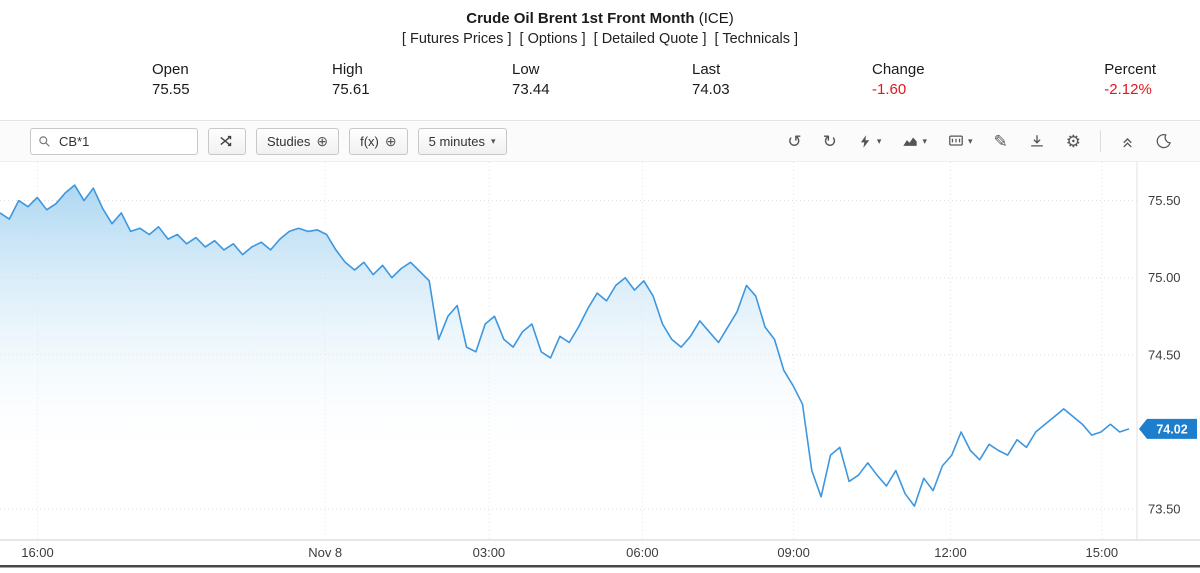 The image size is (1200, 573). What do you see at coordinates (526, 69) in the screenshot?
I see `quote-label: Low` at bounding box center [526, 69].